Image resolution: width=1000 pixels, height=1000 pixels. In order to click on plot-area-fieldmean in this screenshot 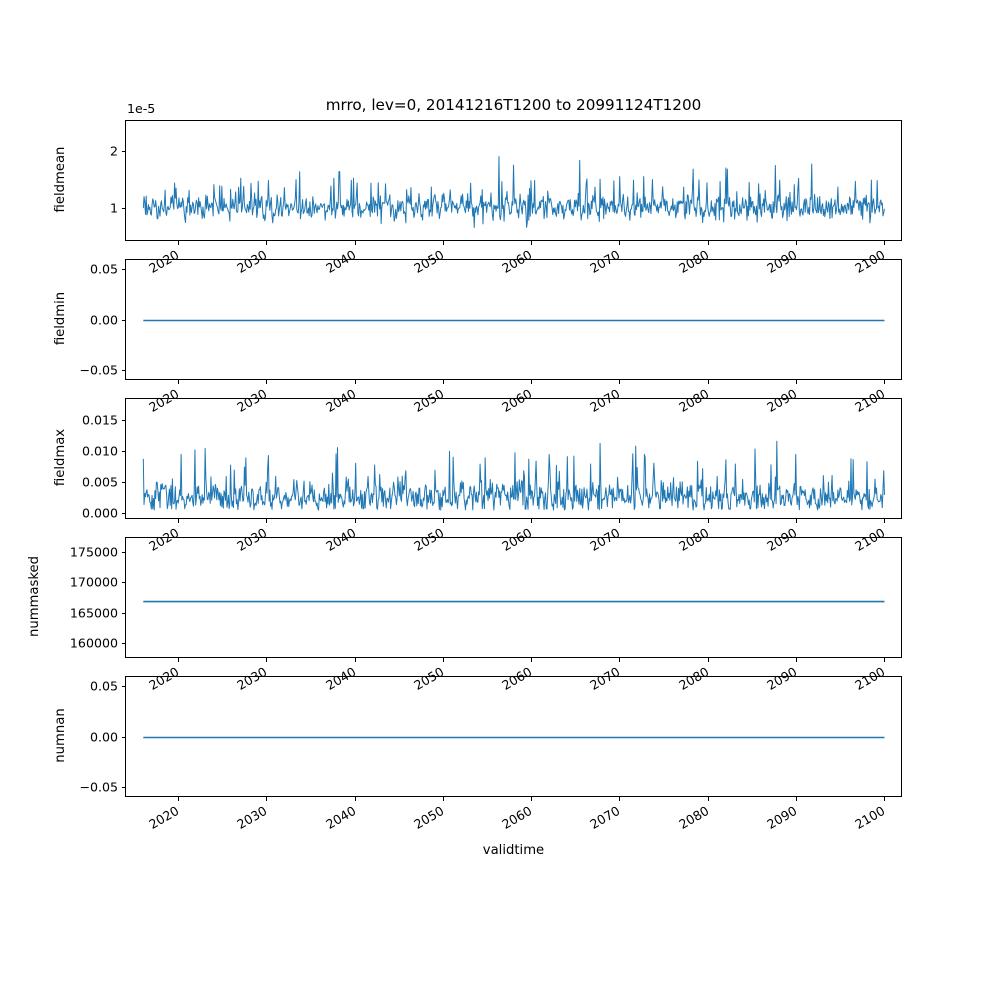, I will do `click(513, 192)`.